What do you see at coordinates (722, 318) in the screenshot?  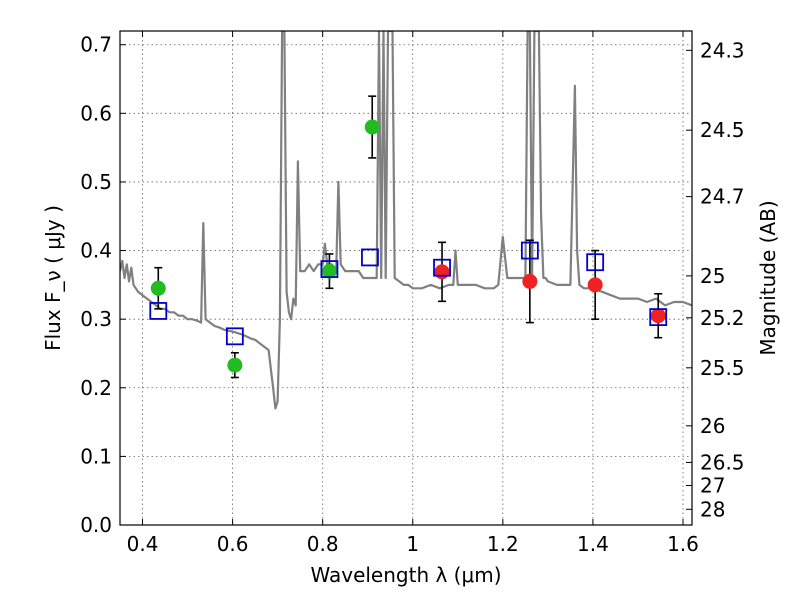 I see `y2-tick-label: 25.2` at bounding box center [722, 318].